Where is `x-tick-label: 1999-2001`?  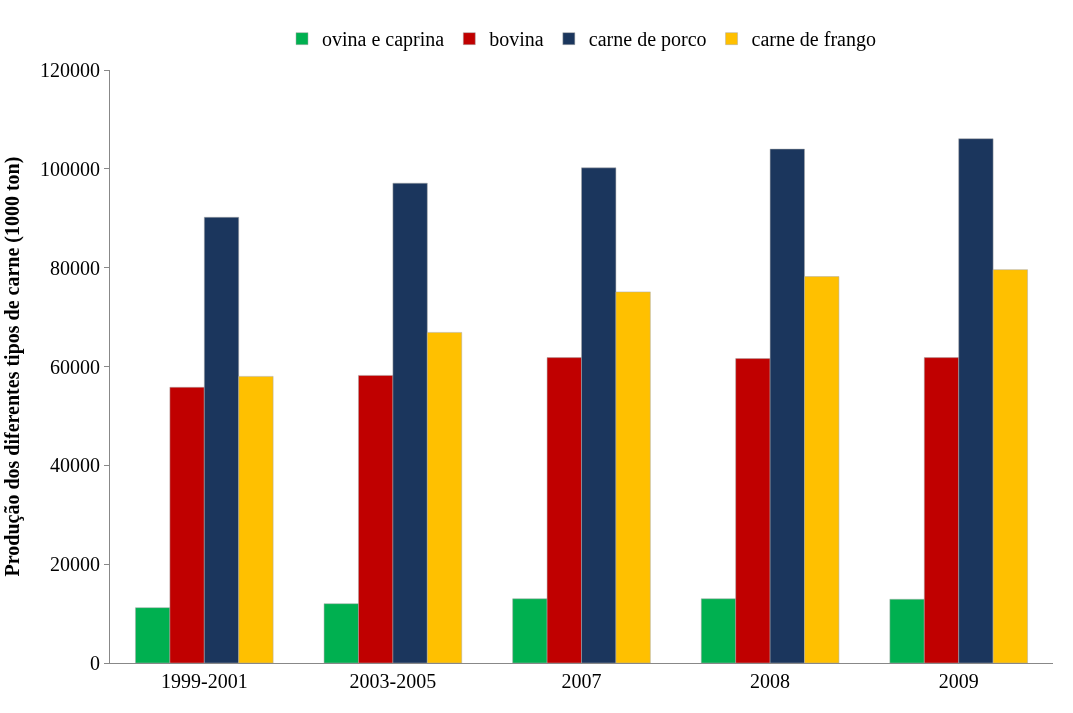 x-tick-label: 1999-2001 is located at coordinates (204, 681).